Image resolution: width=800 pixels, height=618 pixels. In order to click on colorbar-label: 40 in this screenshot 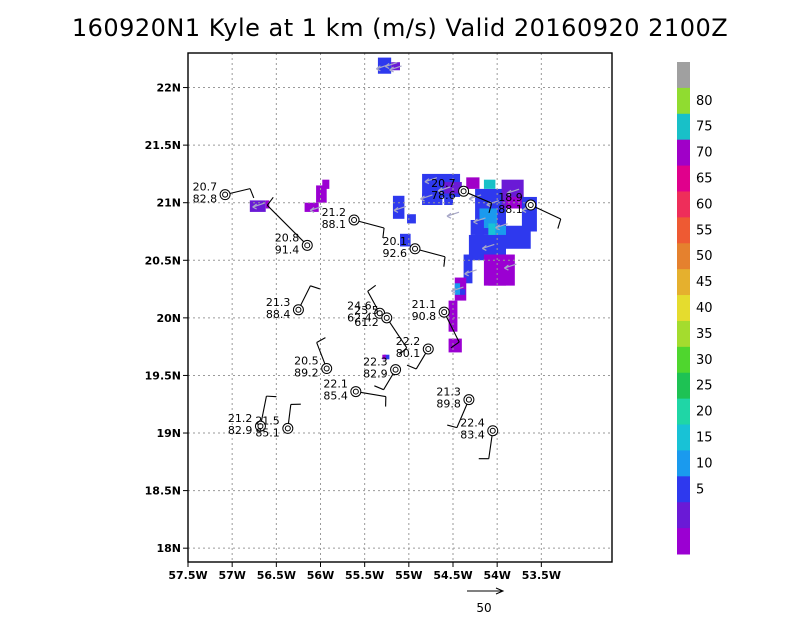, I will do `click(704, 308)`.